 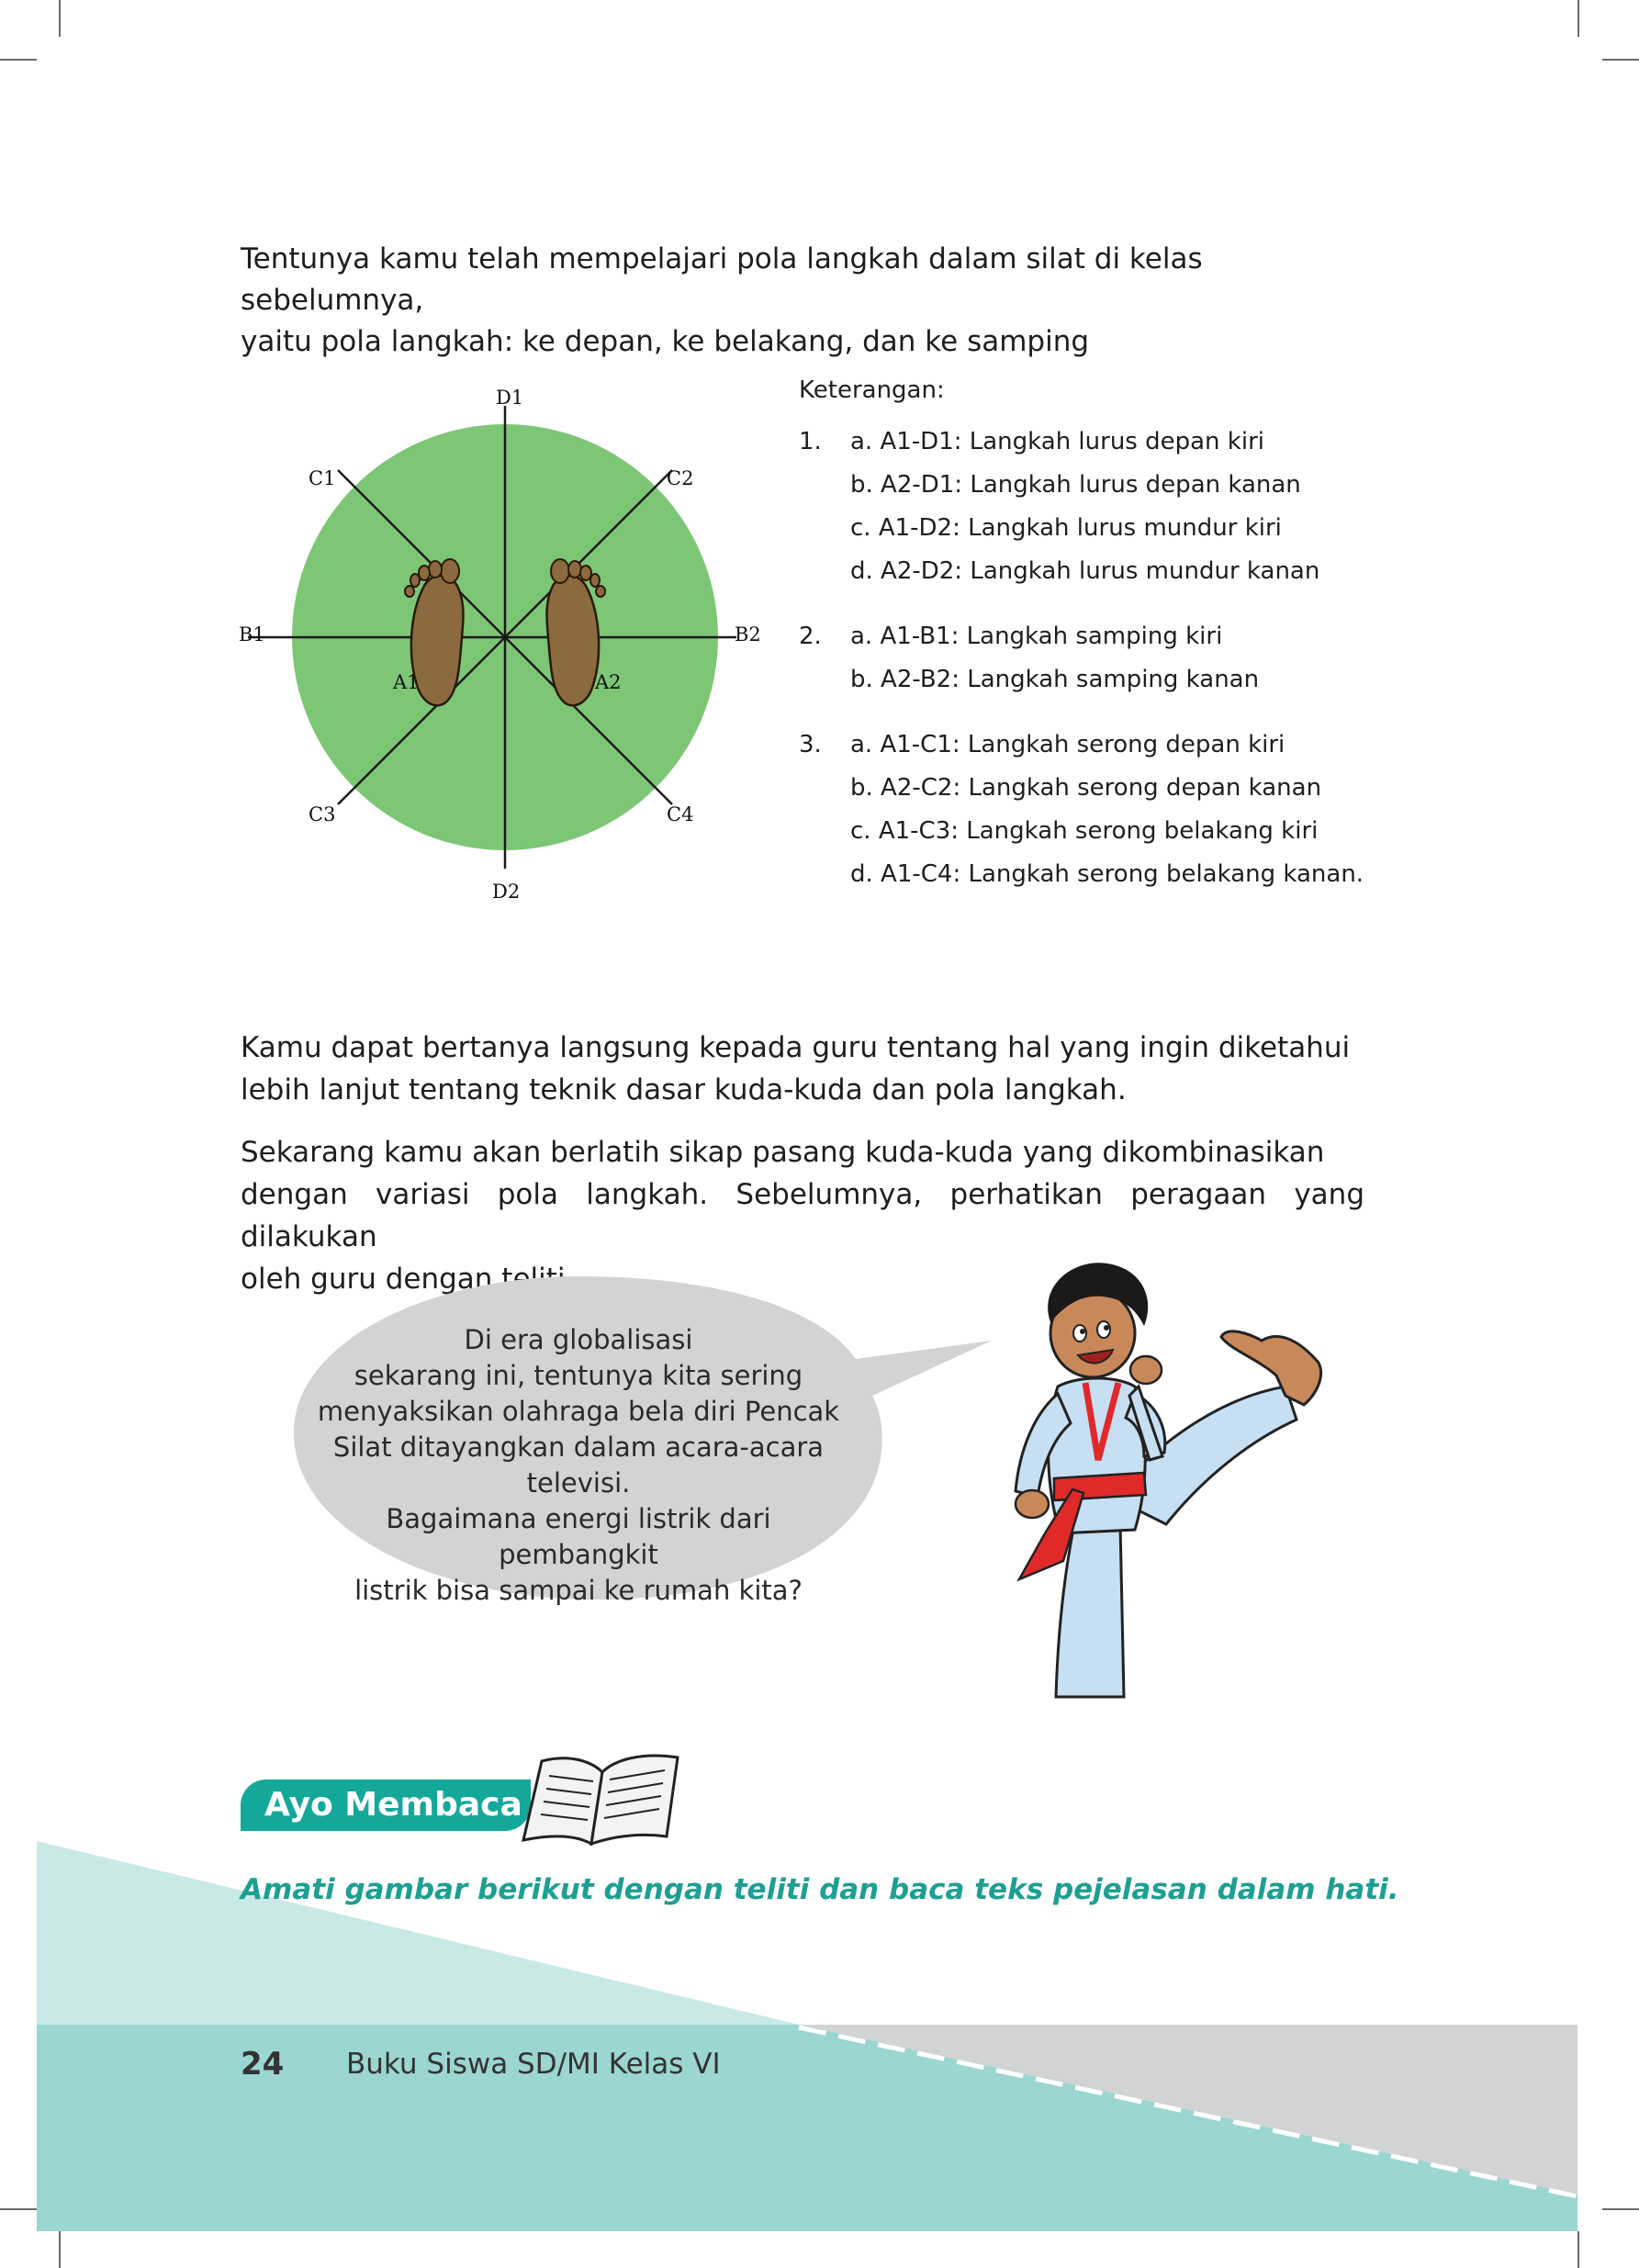 What do you see at coordinates (1075, 485) in the screenshot?
I see `legend-item: b. A2-D1: Langkah lurus depan kanan` at bounding box center [1075, 485].